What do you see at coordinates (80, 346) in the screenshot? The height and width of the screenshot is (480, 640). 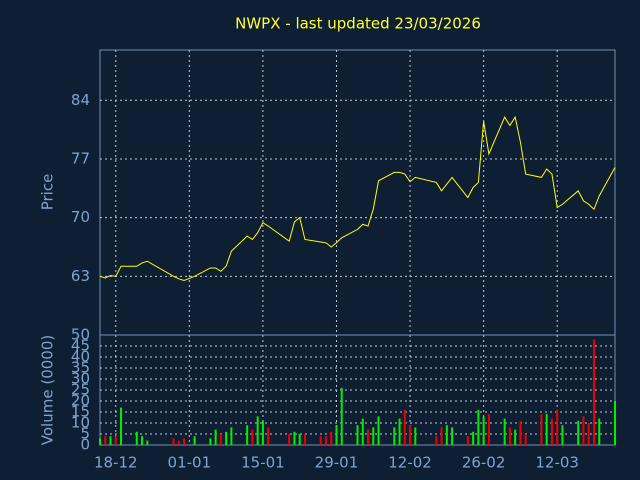 I see `y-tick-label: 45` at bounding box center [80, 346].